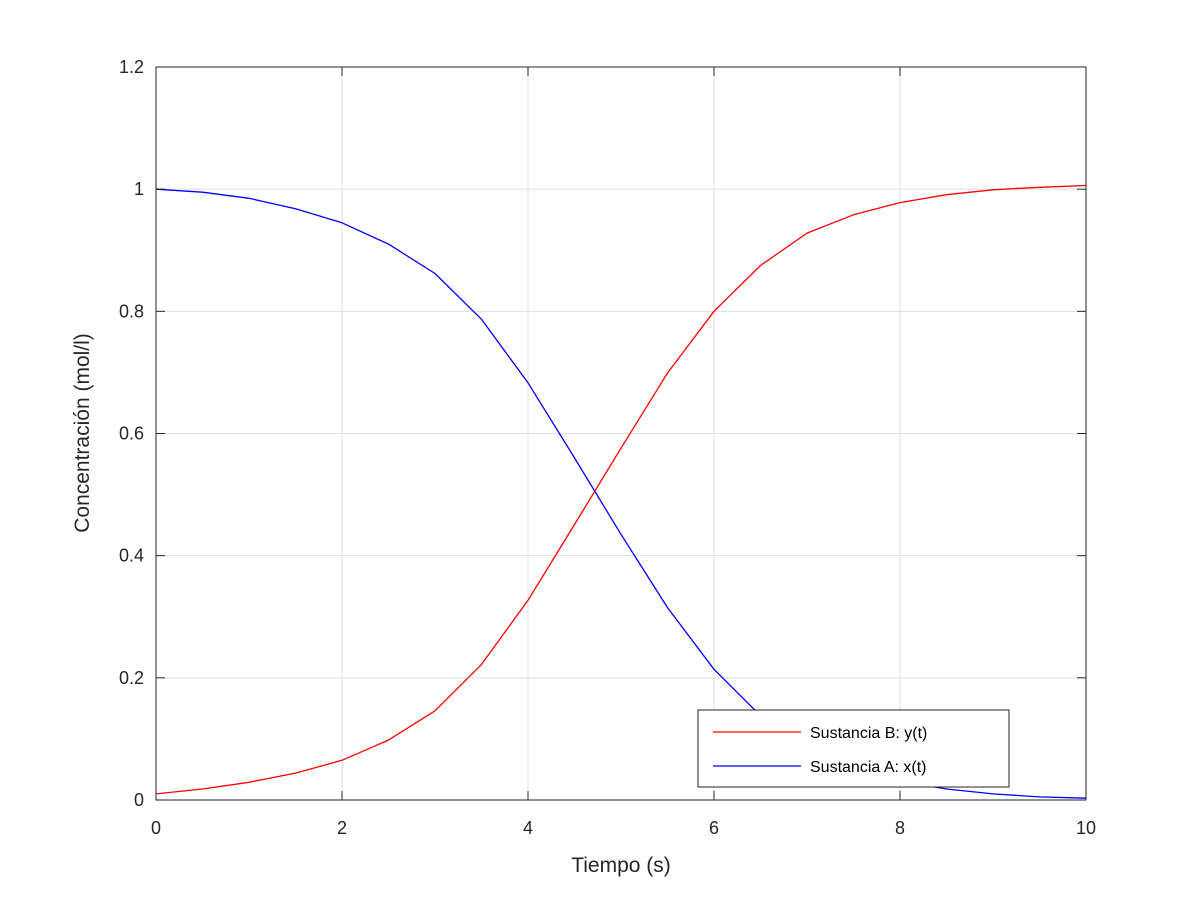 This screenshot has width=1200, height=900. I want to click on y-tick-label: 0, so click(139, 800).